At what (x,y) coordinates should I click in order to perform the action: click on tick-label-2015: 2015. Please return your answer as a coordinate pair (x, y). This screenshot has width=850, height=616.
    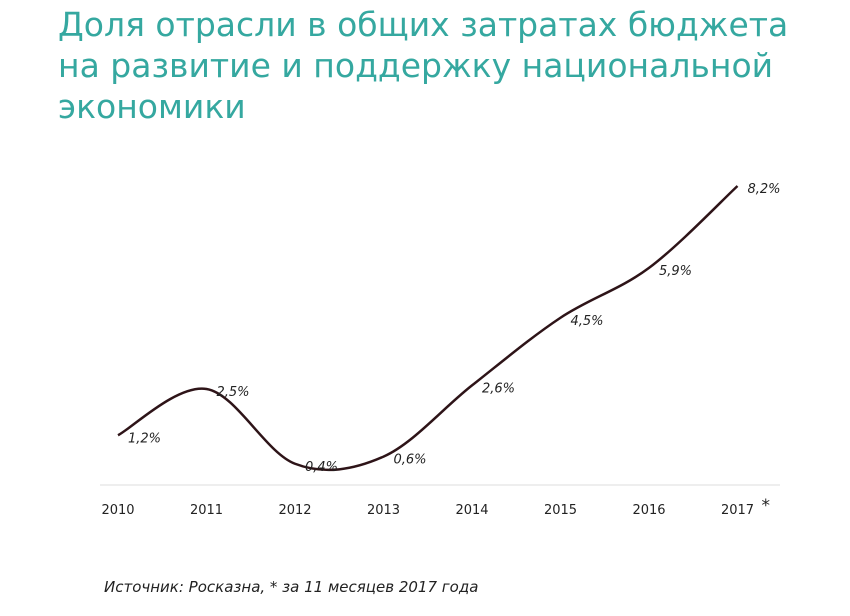
    Looking at the image, I should click on (560, 510).